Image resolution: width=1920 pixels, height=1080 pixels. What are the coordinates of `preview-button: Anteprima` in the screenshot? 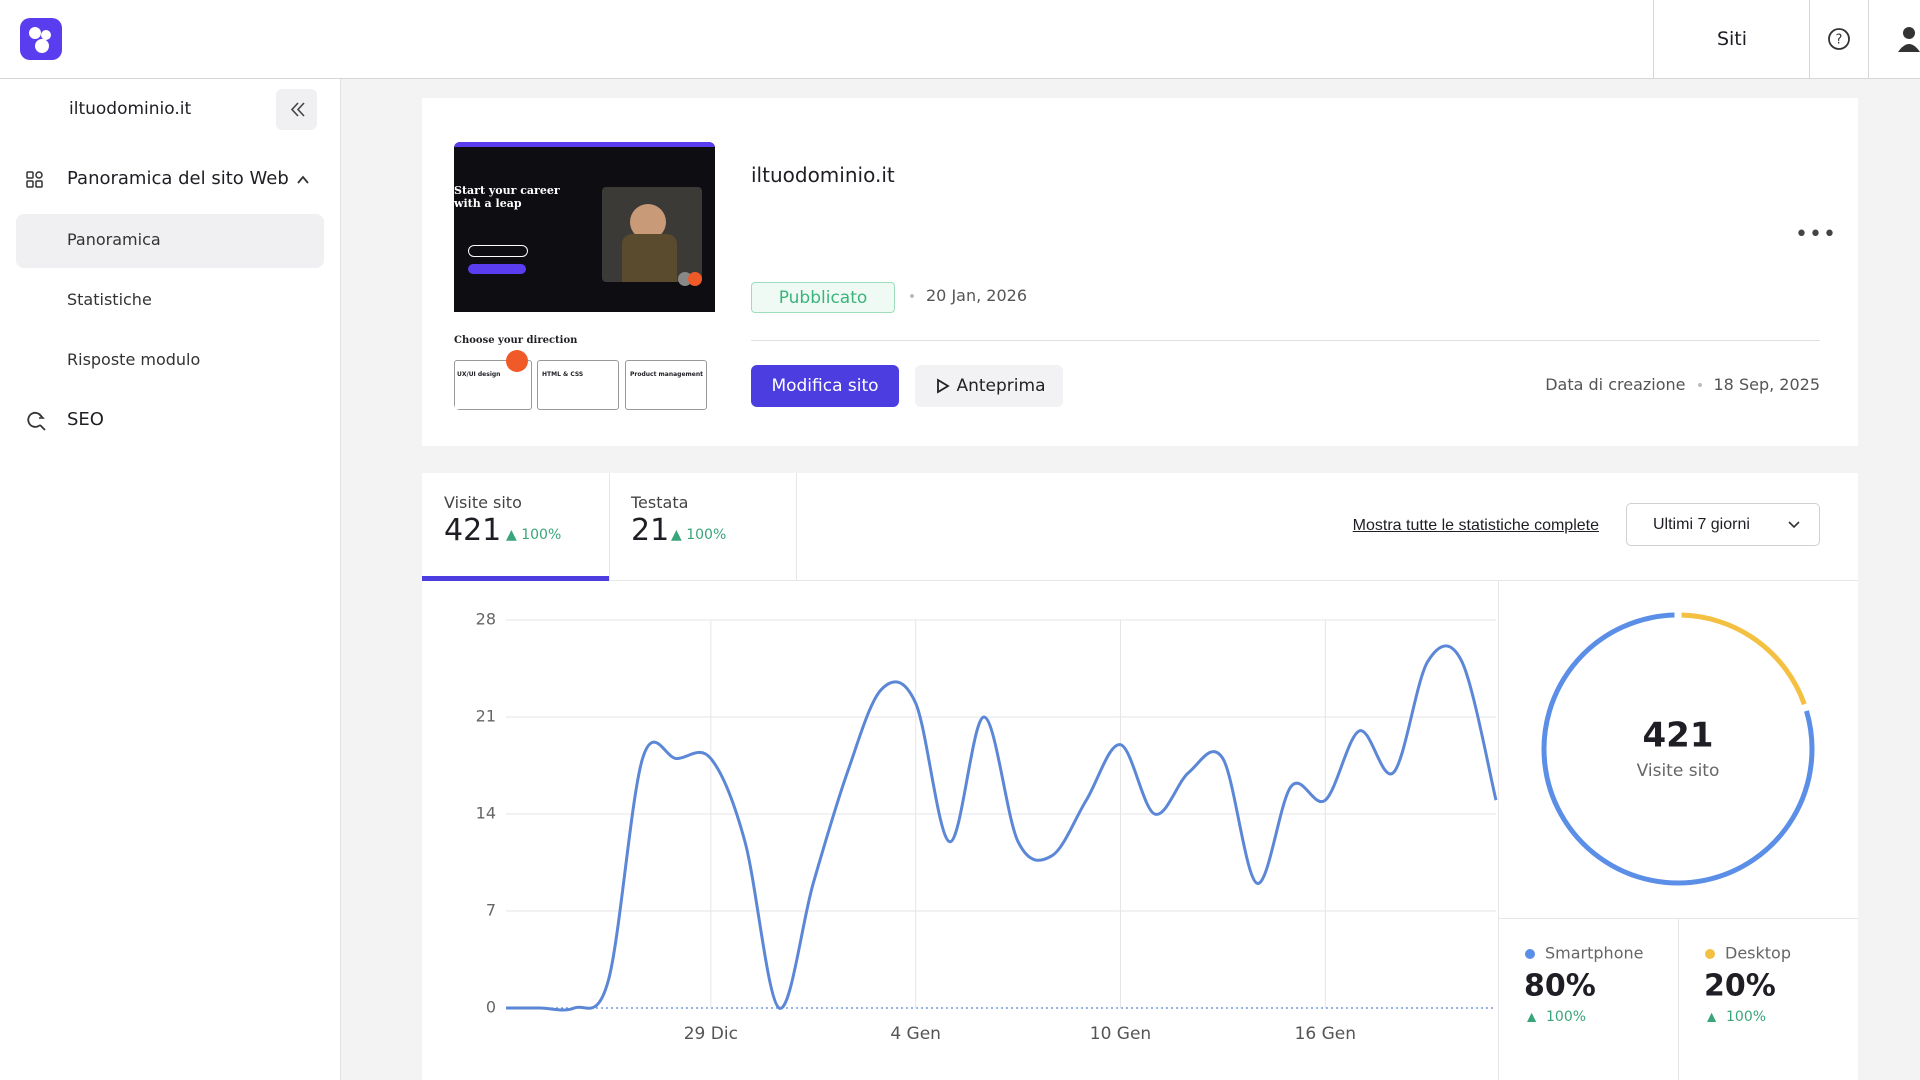 It's located at (989, 386).